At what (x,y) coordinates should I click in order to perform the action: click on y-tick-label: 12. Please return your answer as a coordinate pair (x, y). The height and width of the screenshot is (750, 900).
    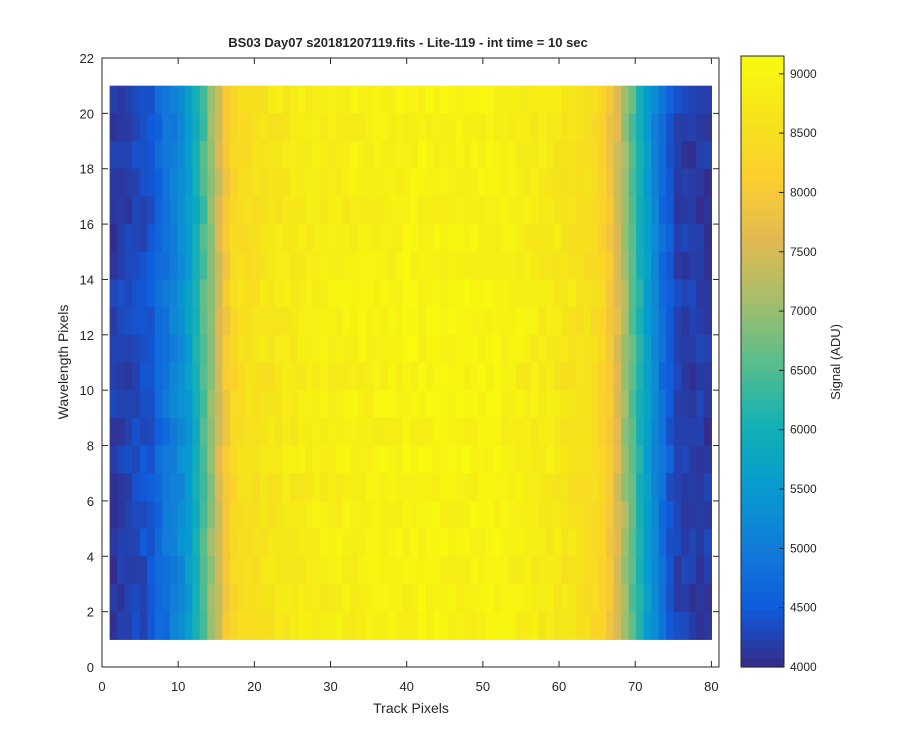
    Looking at the image, I should click on (87, 335).